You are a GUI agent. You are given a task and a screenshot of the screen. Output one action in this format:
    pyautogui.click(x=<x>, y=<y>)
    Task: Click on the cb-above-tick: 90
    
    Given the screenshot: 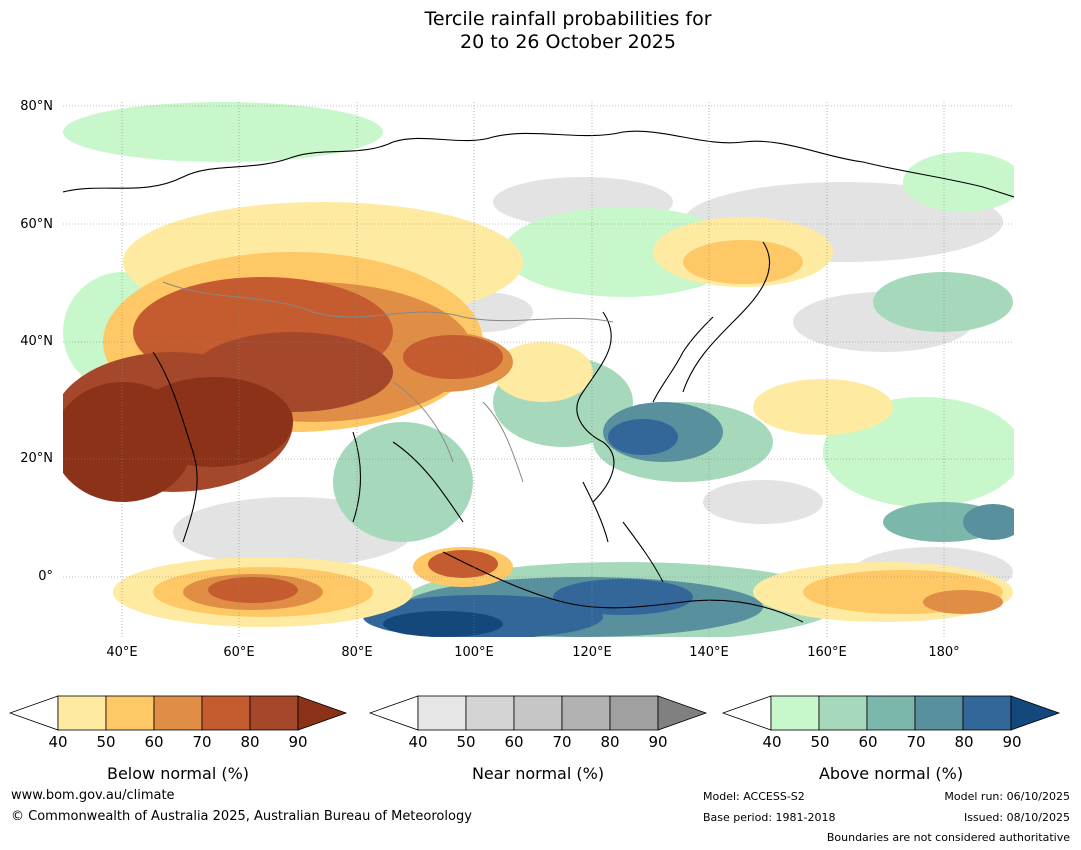 What is the action you would take?
    pyautogui.click(x=1012, y=742)
    